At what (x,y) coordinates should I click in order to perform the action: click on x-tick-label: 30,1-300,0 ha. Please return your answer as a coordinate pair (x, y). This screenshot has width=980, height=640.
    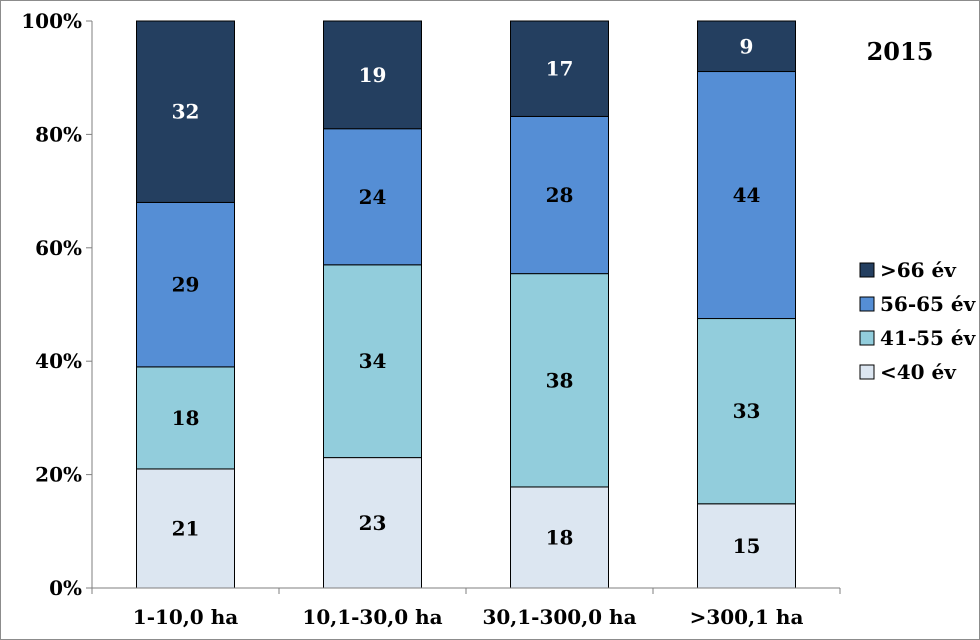
    Looking at the image, I should click on (559, 617).